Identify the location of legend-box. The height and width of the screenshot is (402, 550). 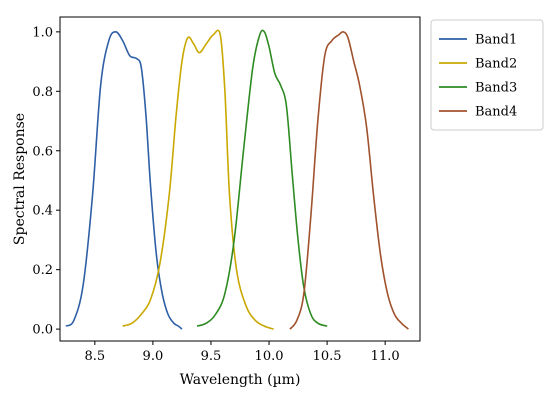
(487, 75).